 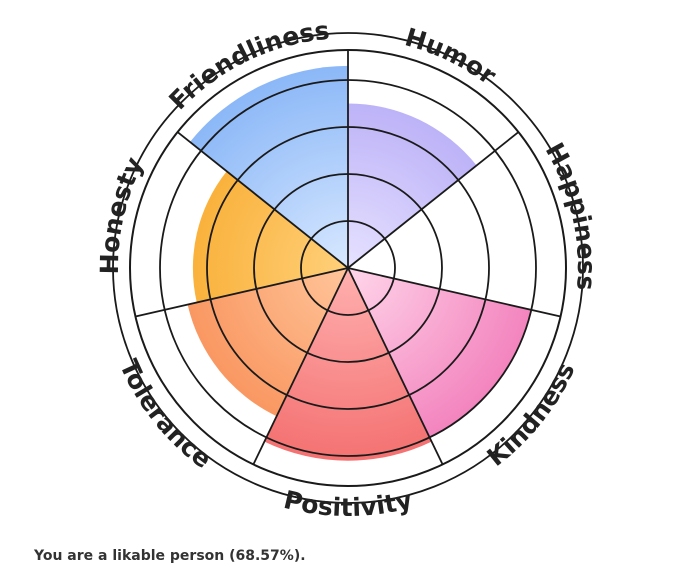 What do you see at coordinates (122, 214) in the screenshot?
I see `label-honesty: Honesty` at bounding box center [122, 214].